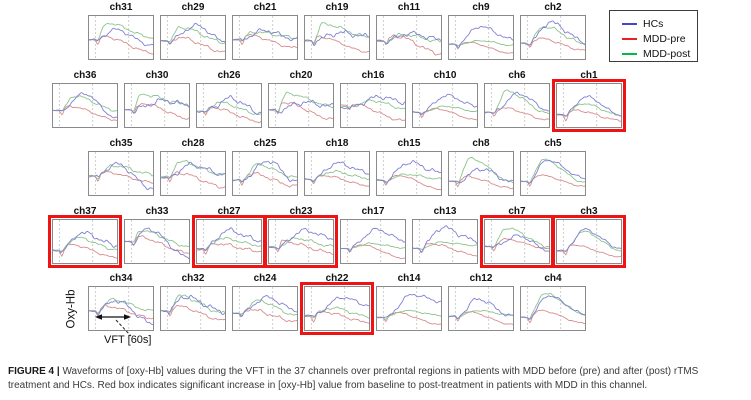  I want to click on legend-label-mdd-pre: MDD-pre, so click(664, 38).